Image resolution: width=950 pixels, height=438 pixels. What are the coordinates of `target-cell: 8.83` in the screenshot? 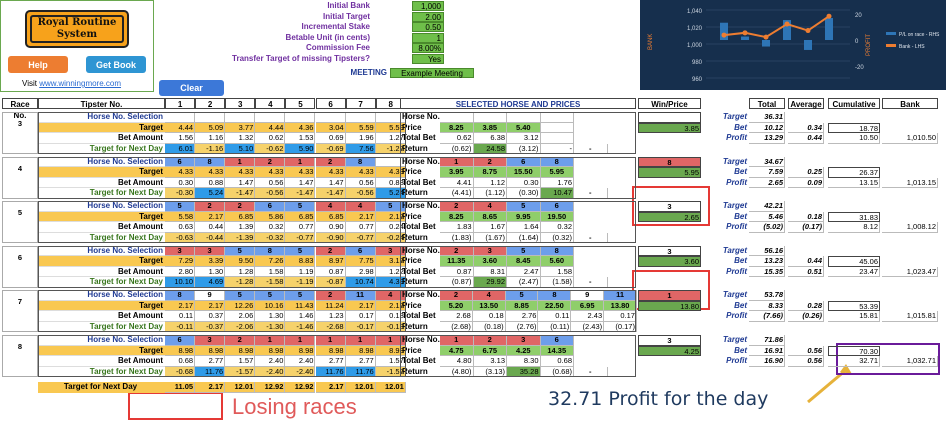 It's located at (300, 261).